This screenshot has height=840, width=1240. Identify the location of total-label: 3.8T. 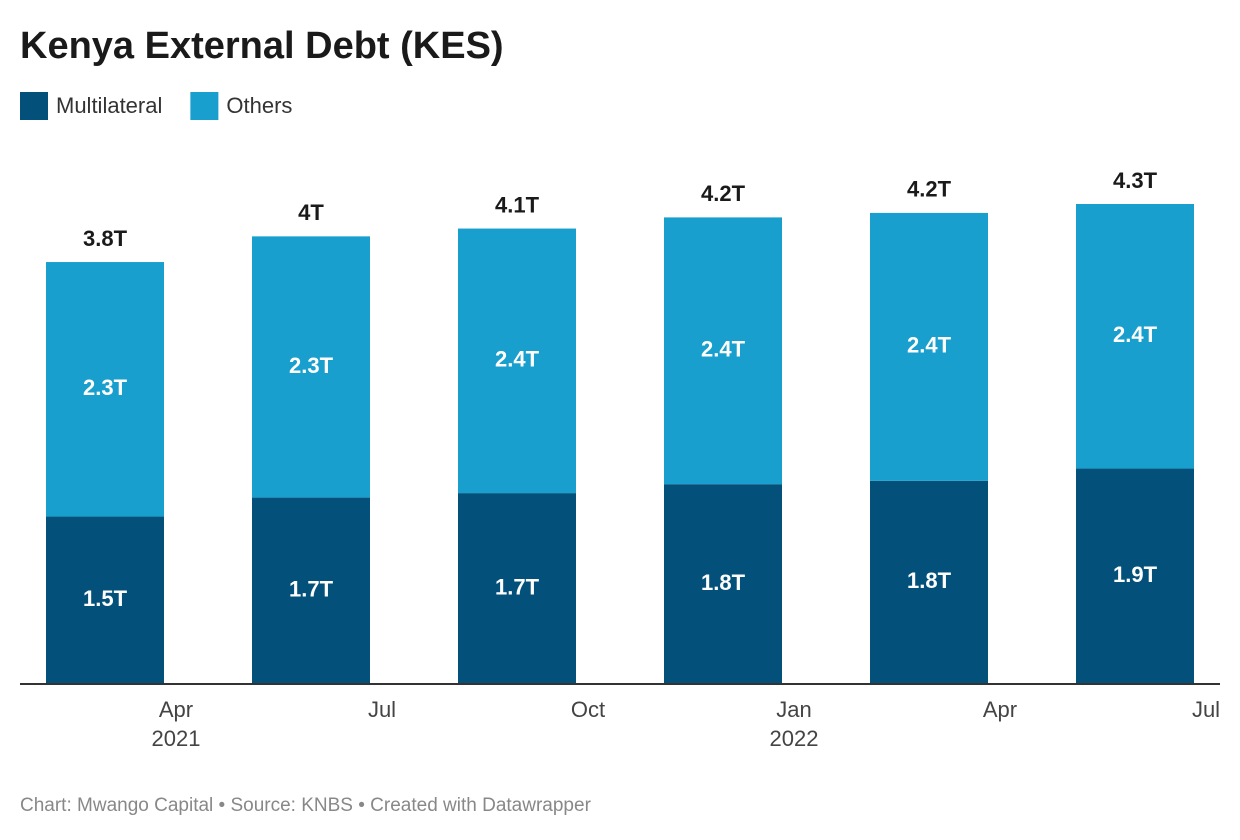
(105, 238).